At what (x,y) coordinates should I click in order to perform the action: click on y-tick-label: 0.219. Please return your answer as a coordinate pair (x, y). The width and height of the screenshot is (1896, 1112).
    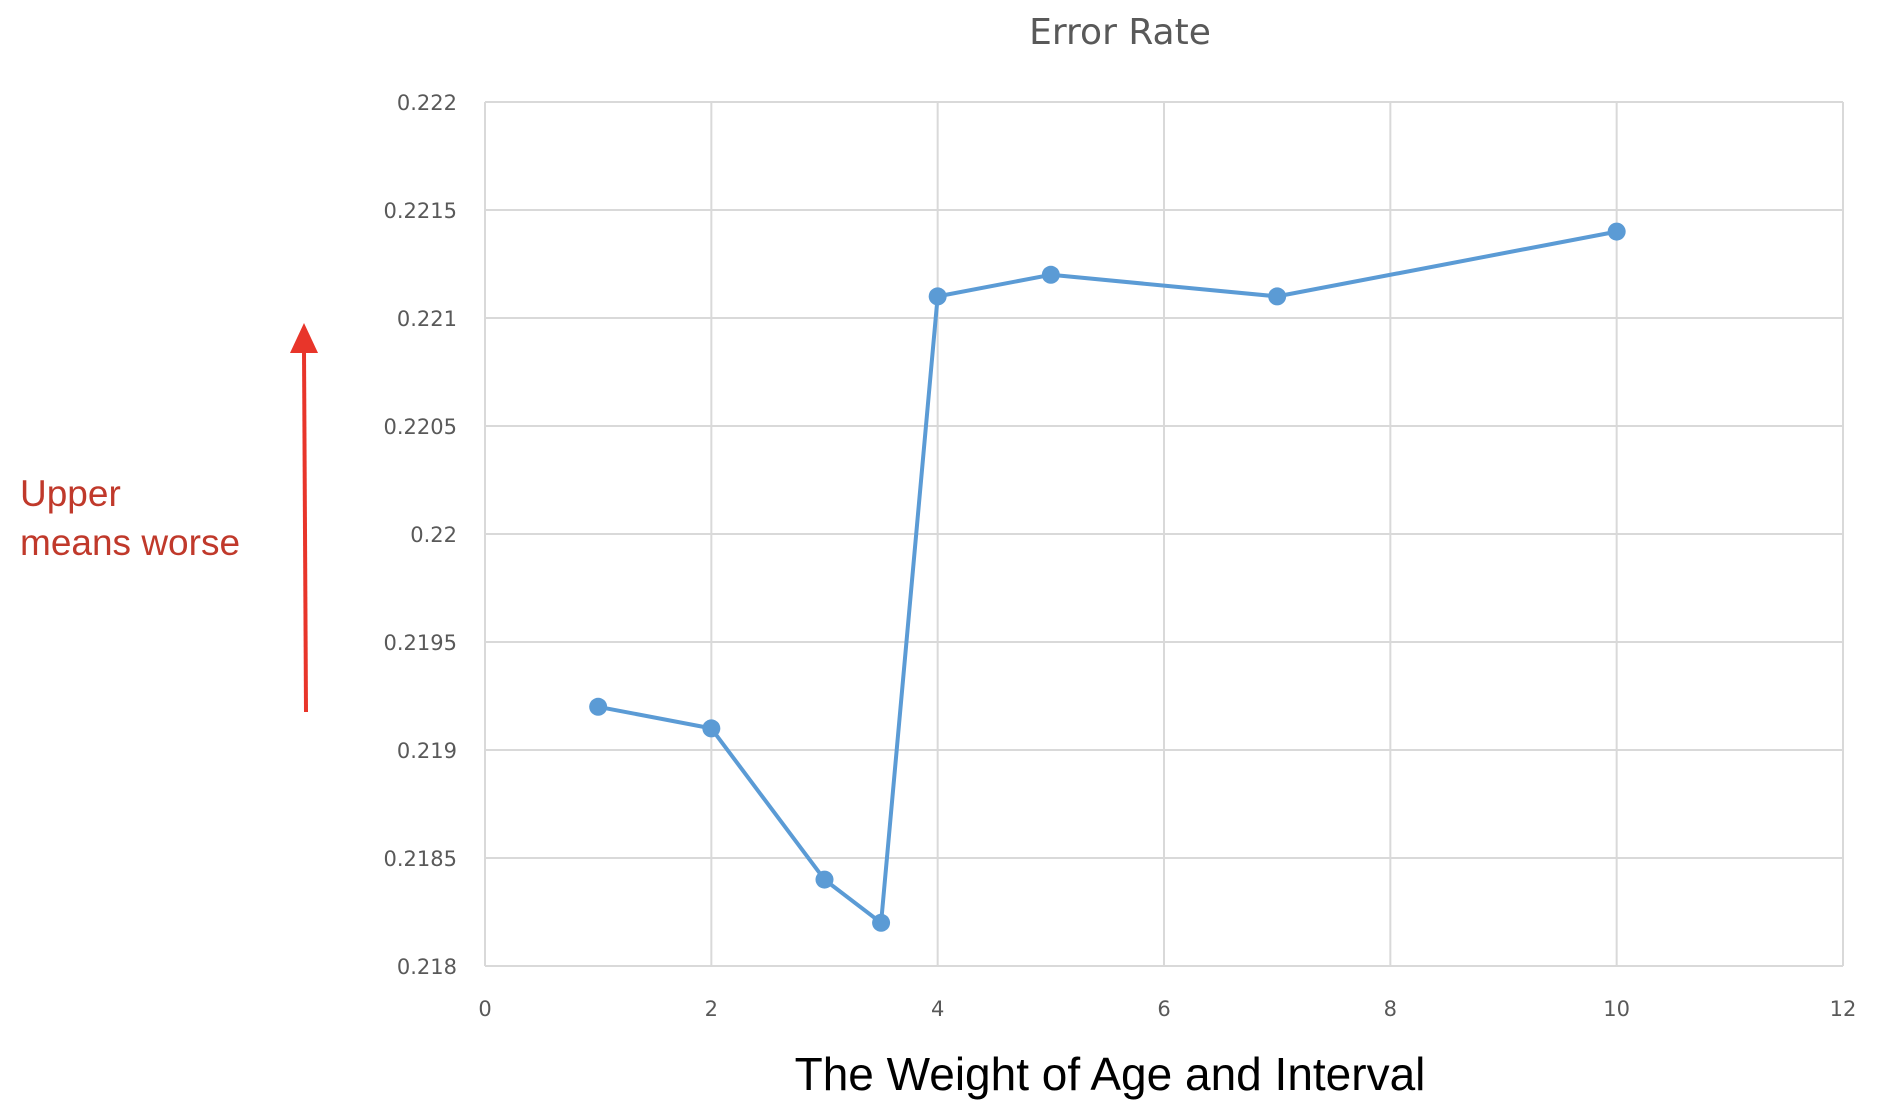
    Looking at the image, I should click on (427, 751).